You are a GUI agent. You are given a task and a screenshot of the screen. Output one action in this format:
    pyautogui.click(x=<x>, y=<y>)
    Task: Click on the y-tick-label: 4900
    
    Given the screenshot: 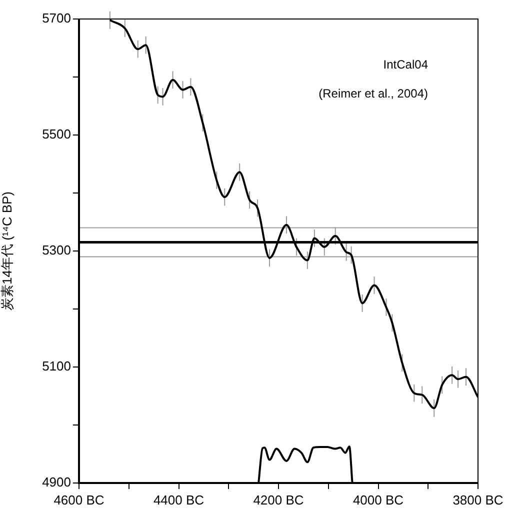 What is the action you would take?
    pyautogui.click(x=56, y=482)
    